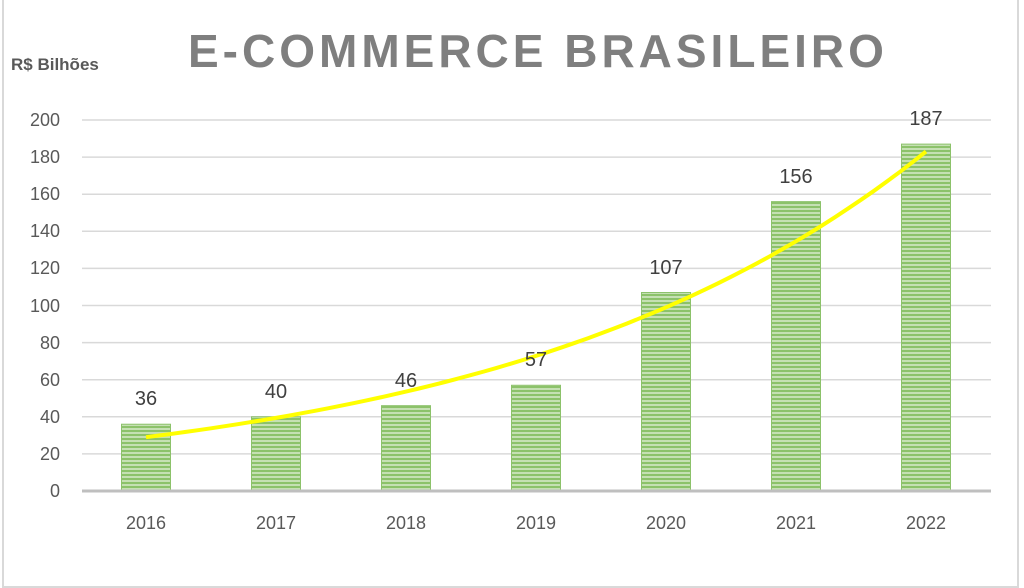 This screenshot has height=588, width=1024. What do you see at coordinates (44, 268) in the screenshot?
I see `y-tick-label: 120` at bounding box center [44, 268].